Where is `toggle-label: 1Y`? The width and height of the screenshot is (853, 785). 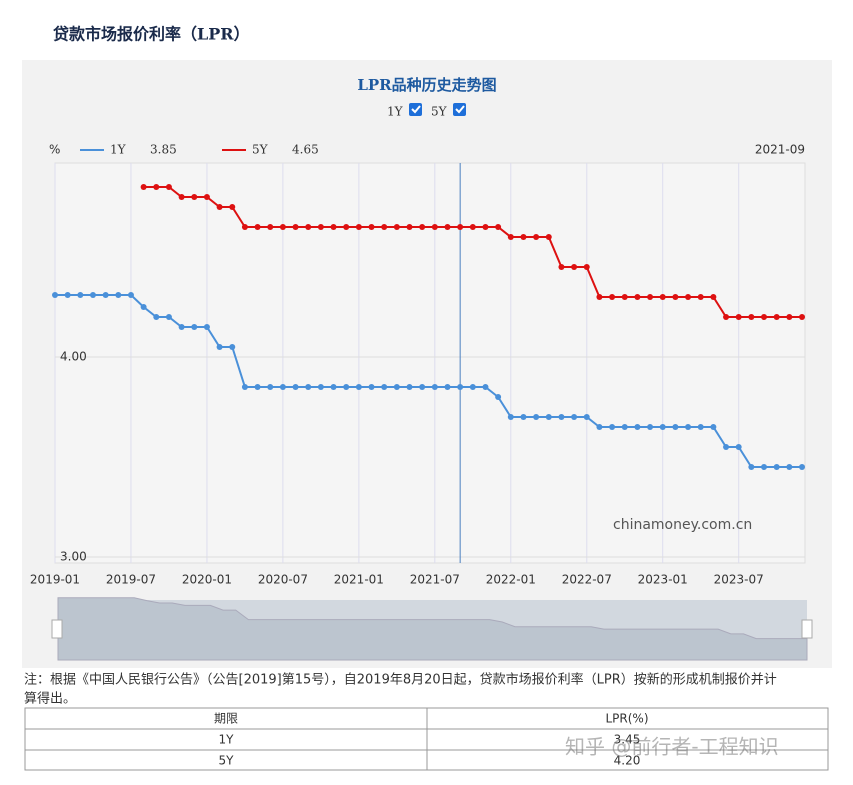 toggle-label: 1Y is located at coordinates (395, 112).